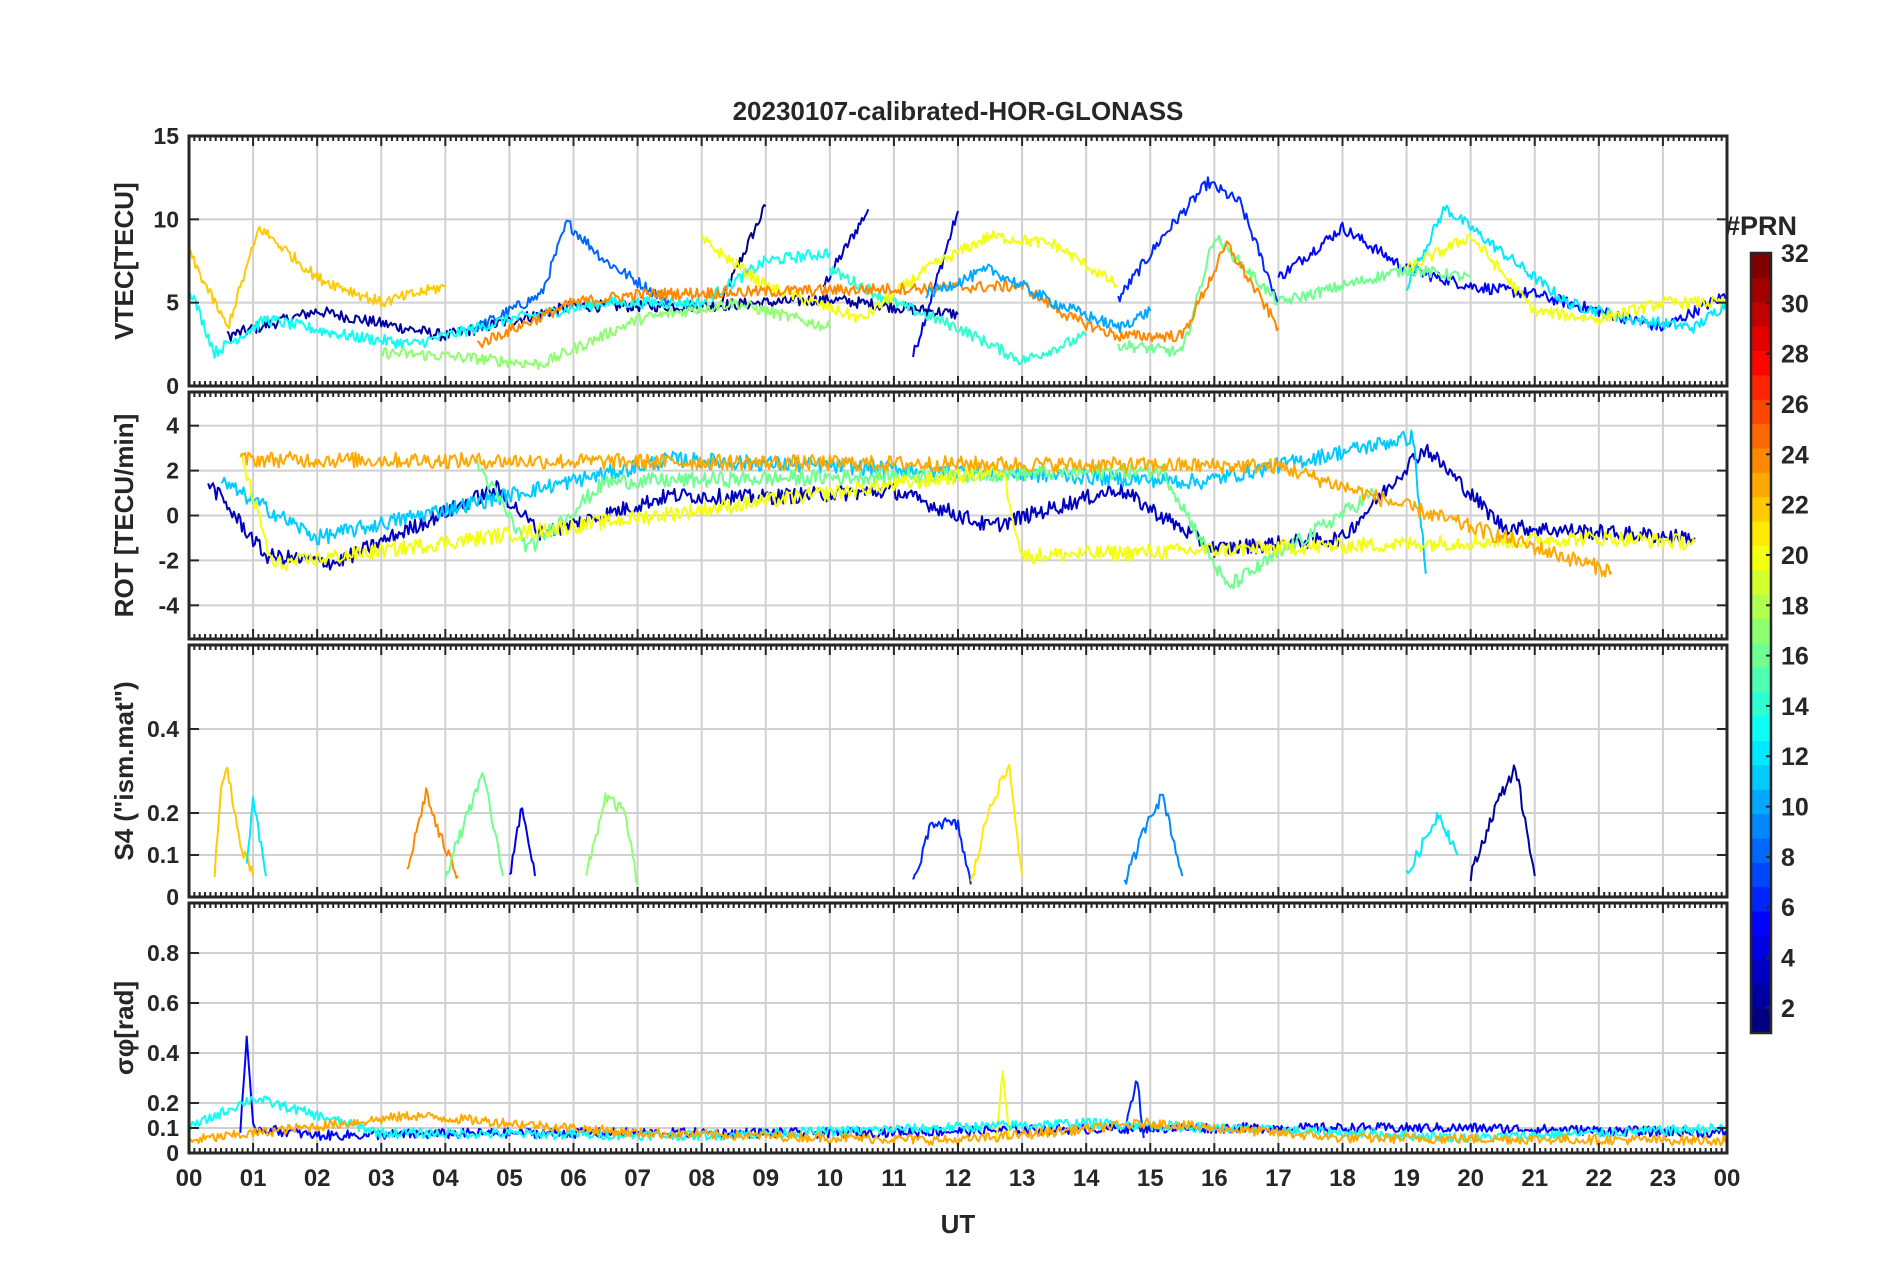 The image size is (1902, 1277). I want to click on y-tick-label: 4, so click(172, 426).